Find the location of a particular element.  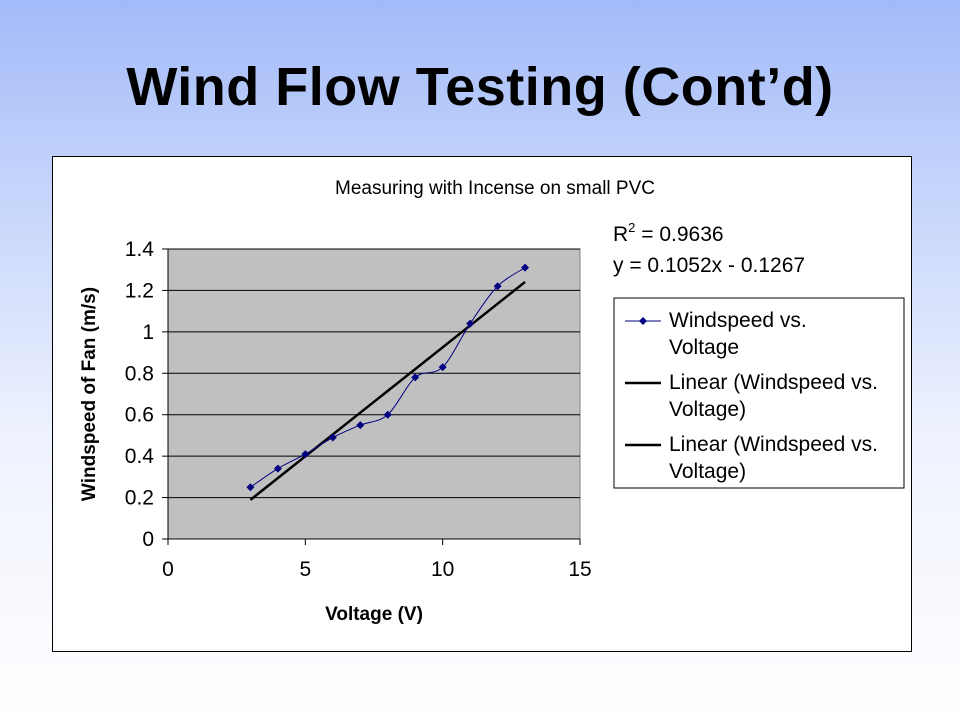

x-tick-label-1: 5 is located at coordinates (305, 569).